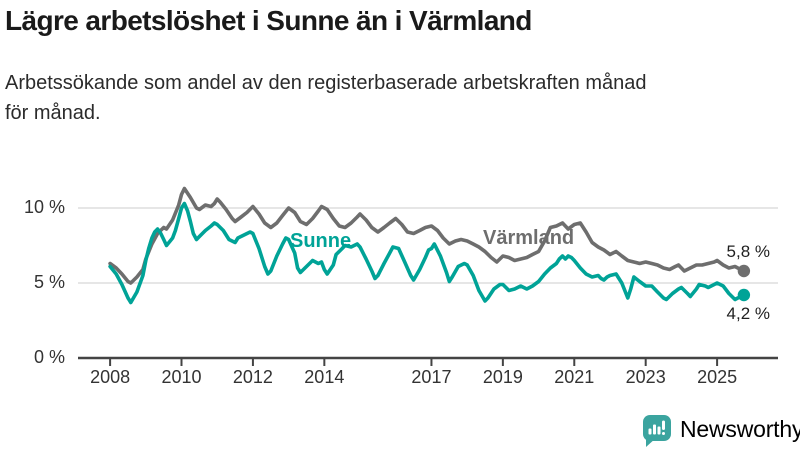 The width and height of the screenshot is (800, 450). Describe the element at coordinates (502, 377) in the screenshot. I see `x-axis-tick-label: 2019` at that location.